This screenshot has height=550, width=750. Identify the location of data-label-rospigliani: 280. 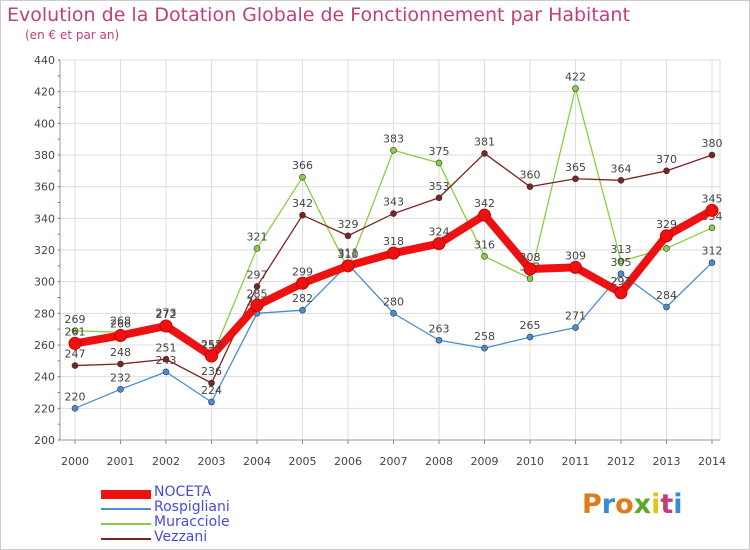
(393, 301).